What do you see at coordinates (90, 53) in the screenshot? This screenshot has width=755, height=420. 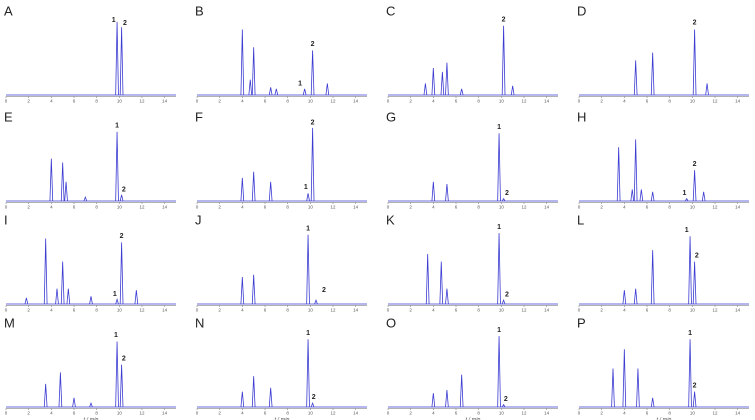 I see `panel: A0 2 4 6 8 10 12 141 2` at bounding box center [90, 53].